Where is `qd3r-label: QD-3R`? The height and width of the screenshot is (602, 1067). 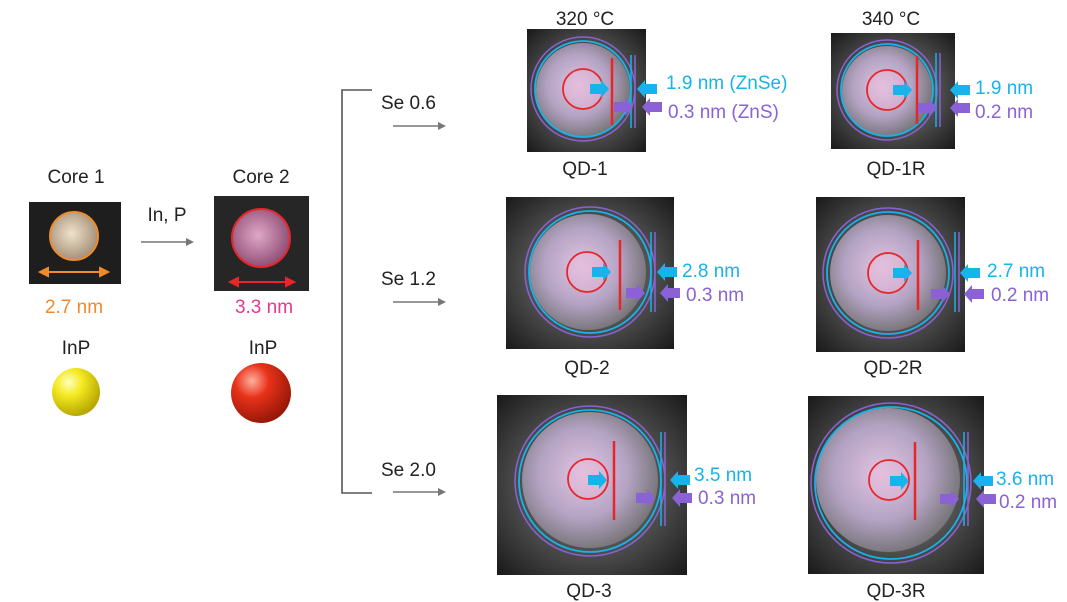
qd3r-label: QD-3R is located at coordinates (895, 591).